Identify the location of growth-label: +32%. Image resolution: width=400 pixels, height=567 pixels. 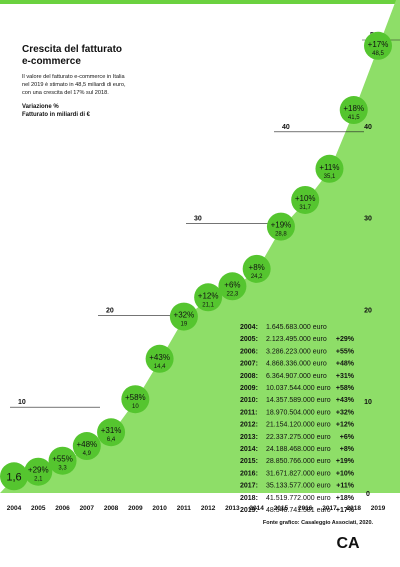
(184, 315).